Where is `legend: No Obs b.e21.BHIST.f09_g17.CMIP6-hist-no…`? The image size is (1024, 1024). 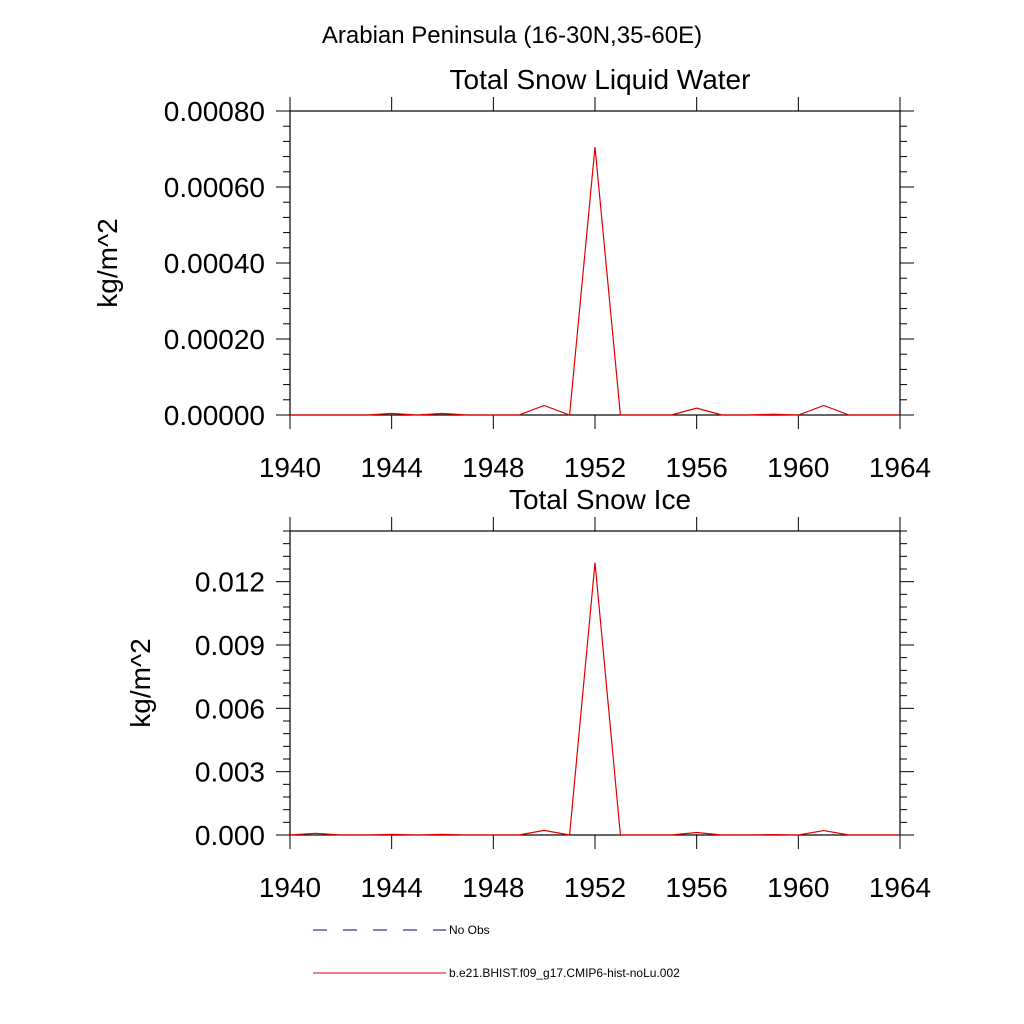 legend: No Obs b.e21.BHIST.f09_g17.CMIP6-hist-no… is located at coordinates (496, 951).